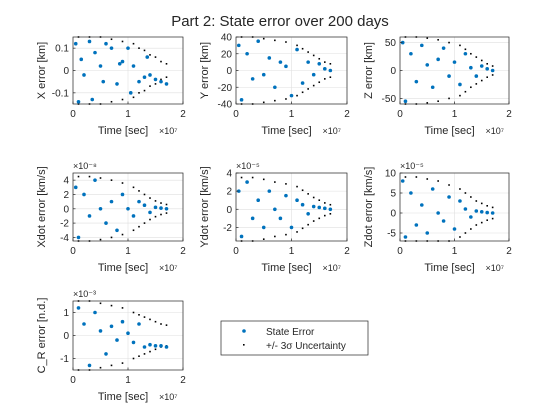  What do you see at coordinates (42, 336) in the screenshot?
I see `y-axis-label: C_R error [n.d.]` at bounding box center [42, 336].